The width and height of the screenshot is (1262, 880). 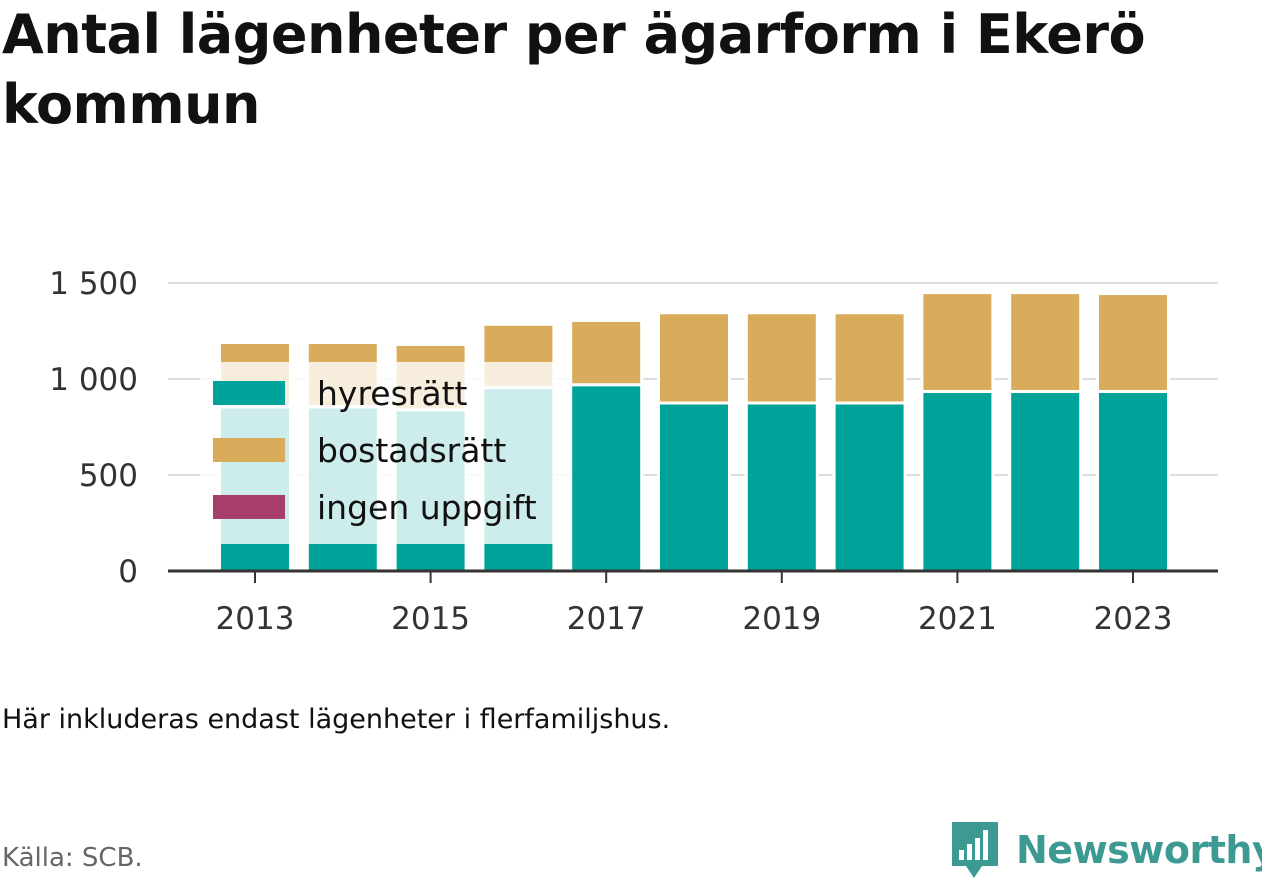 What do you see at coordinates (1045, 342) in the screenshot?
I see `bar-segment-bostadsratt-2022` at bounding box center [1045, 342].